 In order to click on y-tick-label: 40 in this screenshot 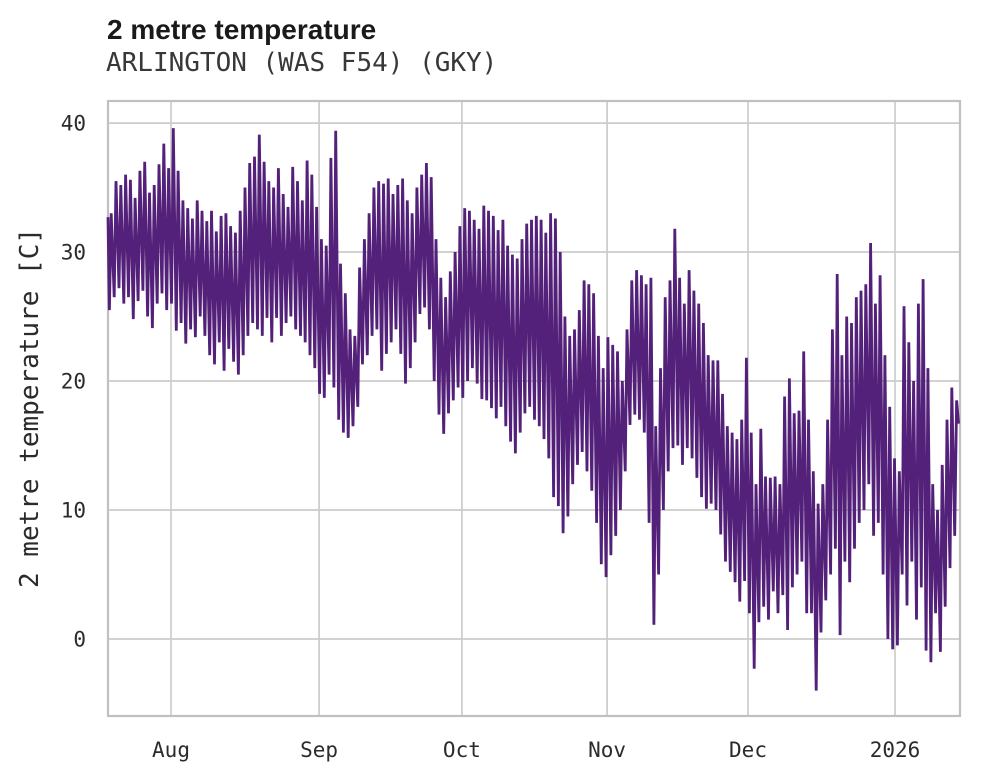, I will do `click(73, 124)`.